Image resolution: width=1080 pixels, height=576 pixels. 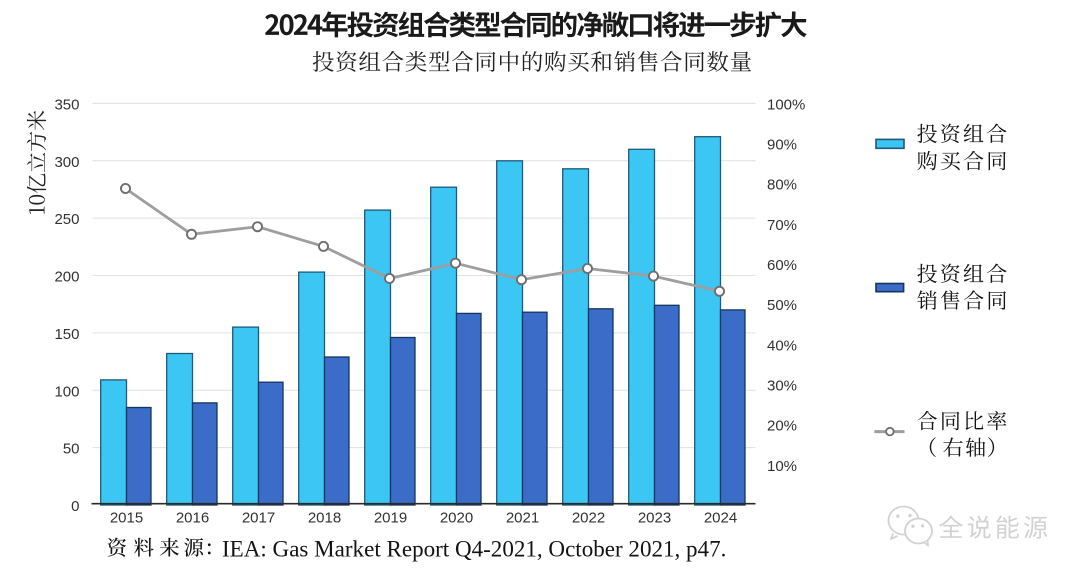 I want to click on svg-text: 2022, so click(x=588, y=518).